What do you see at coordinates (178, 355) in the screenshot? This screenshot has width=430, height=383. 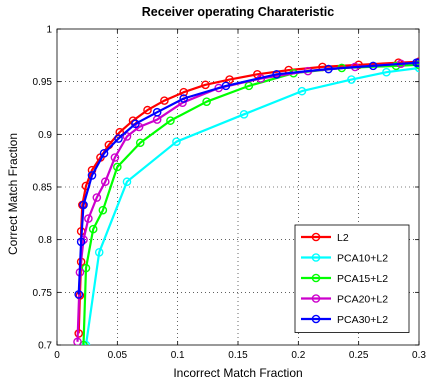 I see `x-tick-label: 0.1` at bounding box center [178, 355].